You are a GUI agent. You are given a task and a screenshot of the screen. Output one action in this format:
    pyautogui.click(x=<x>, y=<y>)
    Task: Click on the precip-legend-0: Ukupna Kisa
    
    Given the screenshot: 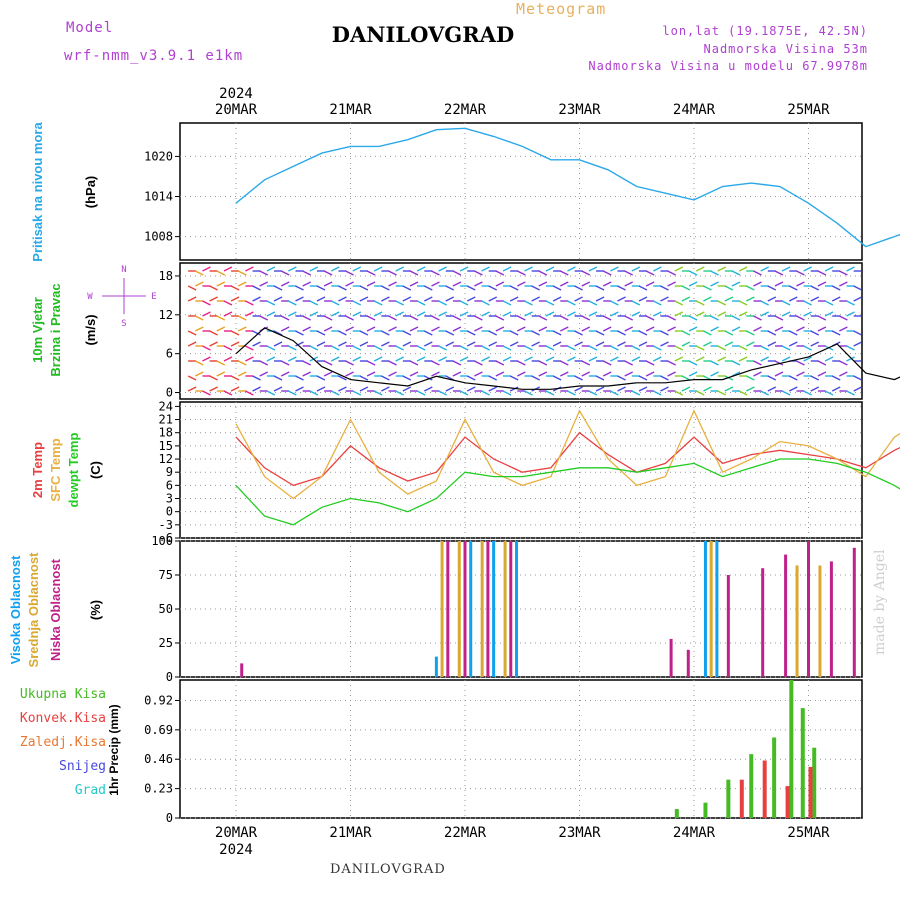 What is the action you would take?
    pyautogui.click(x=63, y=694)
    